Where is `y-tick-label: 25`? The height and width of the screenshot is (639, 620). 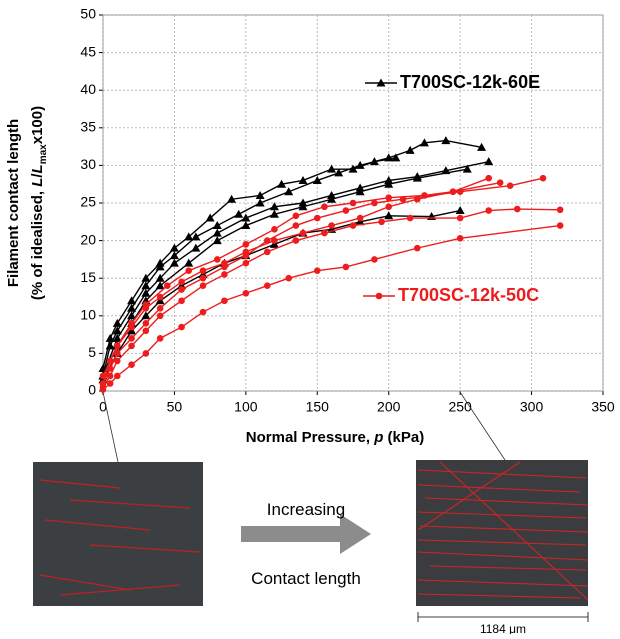
y-tick-label: 25 is located at coordinates (88, 202).